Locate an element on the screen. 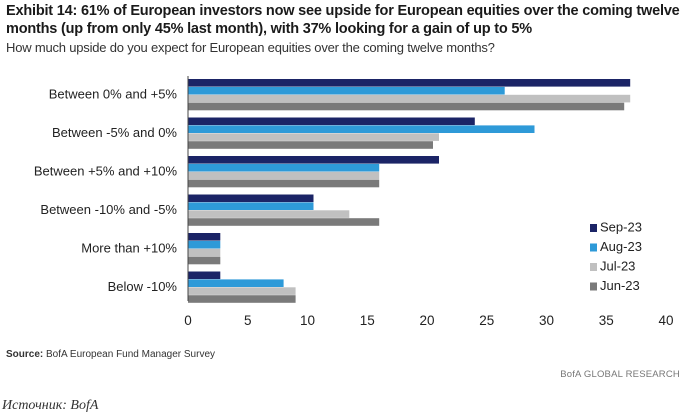  legend-label: Jul-23 is located at coordinates (617, 265).